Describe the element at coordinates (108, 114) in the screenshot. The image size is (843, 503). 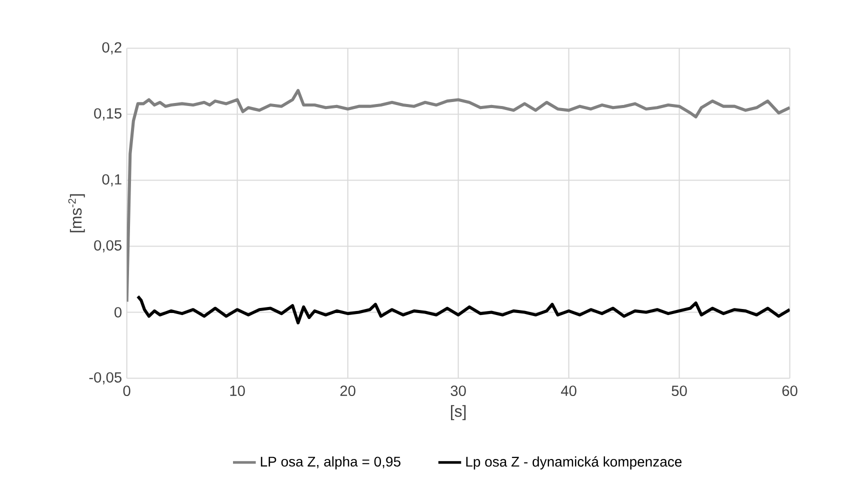
I see `y-tick-label: 0,15` at that location.